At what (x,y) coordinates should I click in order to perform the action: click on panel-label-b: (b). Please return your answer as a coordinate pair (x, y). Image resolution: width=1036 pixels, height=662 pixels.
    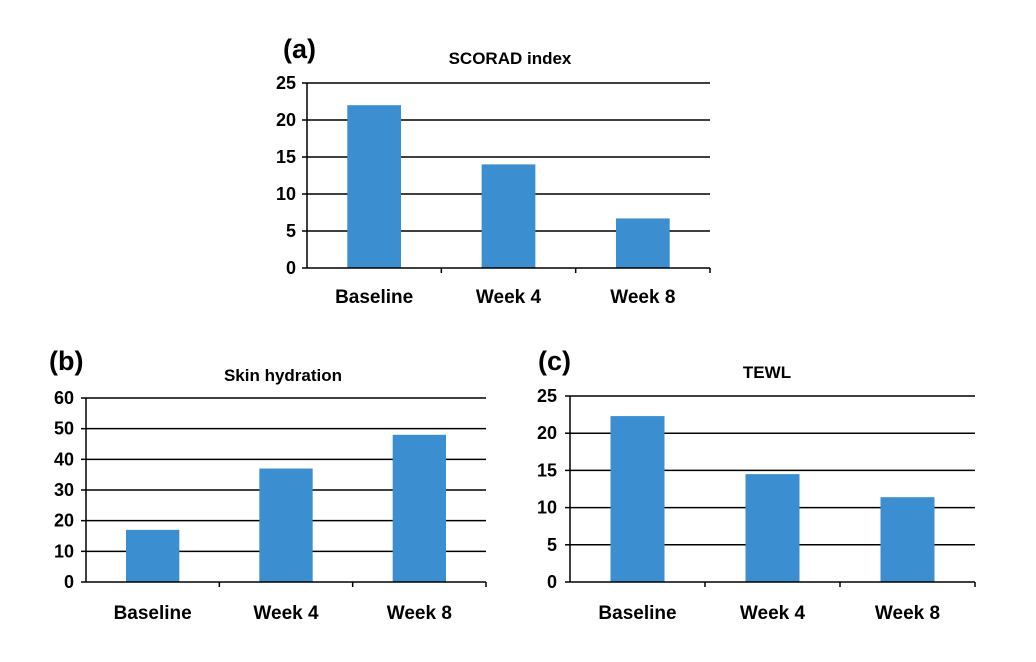
    Looking at the image, I should click on (66, 361).